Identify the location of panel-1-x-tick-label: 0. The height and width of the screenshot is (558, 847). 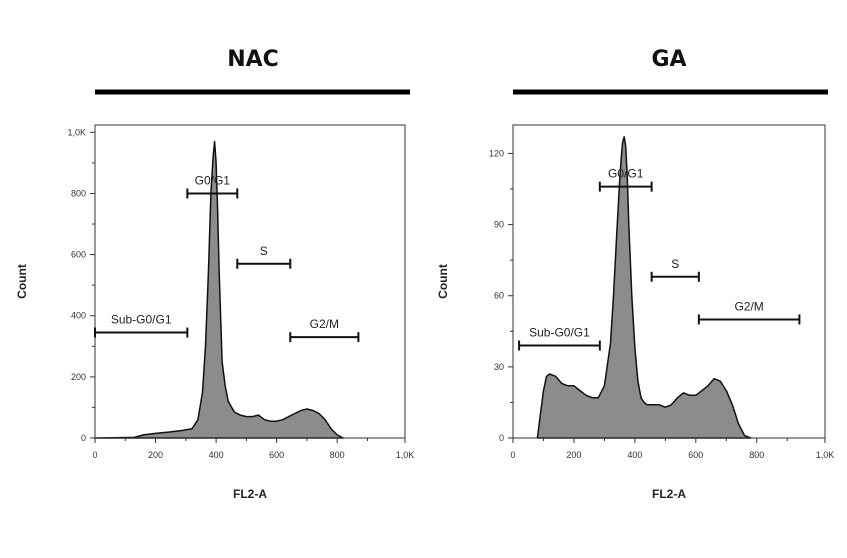
(94, 455).